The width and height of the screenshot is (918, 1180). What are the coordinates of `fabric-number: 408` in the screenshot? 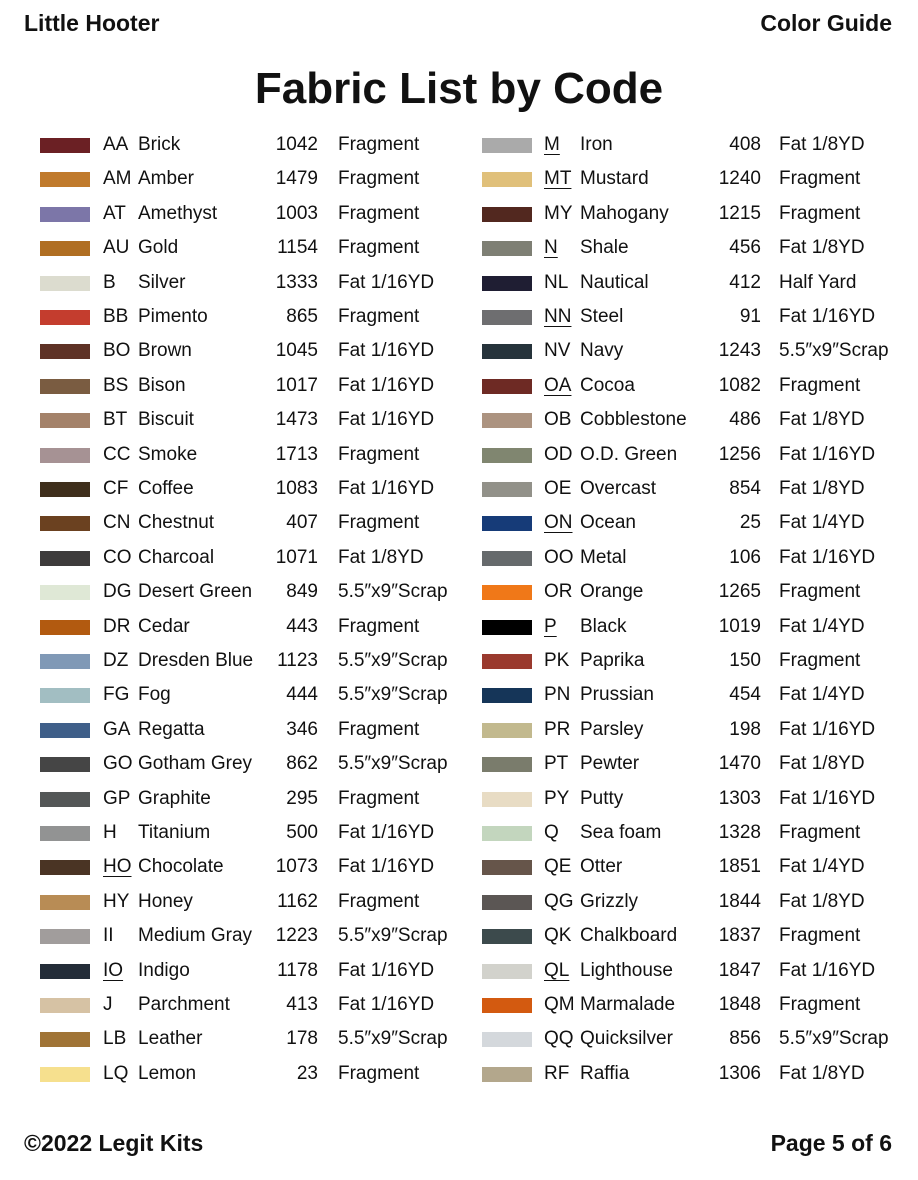 It's located at (745, 144).